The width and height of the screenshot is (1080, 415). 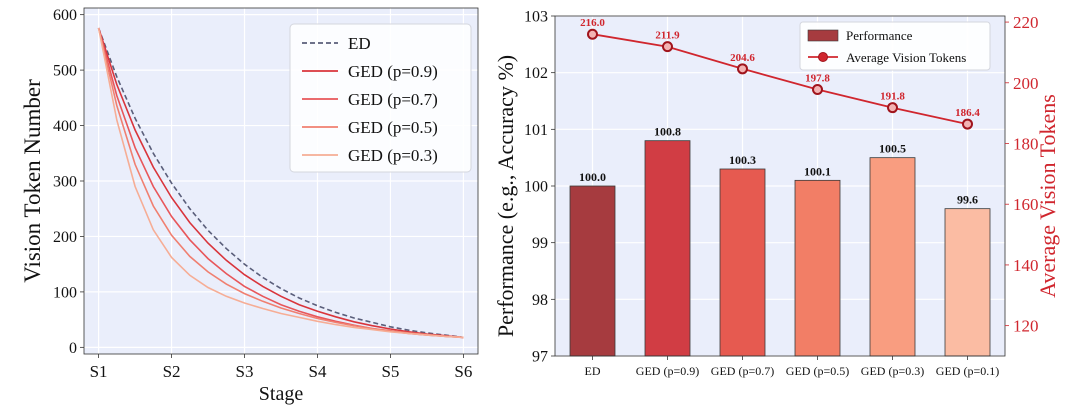 I want to click on tokens-value-label: 204.6, so click(x=742, y=58).